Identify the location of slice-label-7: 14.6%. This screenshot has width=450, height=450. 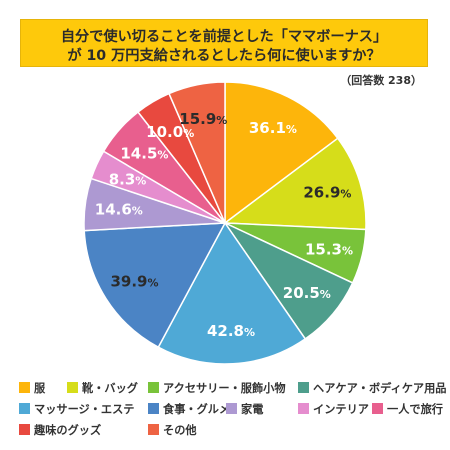
(119, 210).